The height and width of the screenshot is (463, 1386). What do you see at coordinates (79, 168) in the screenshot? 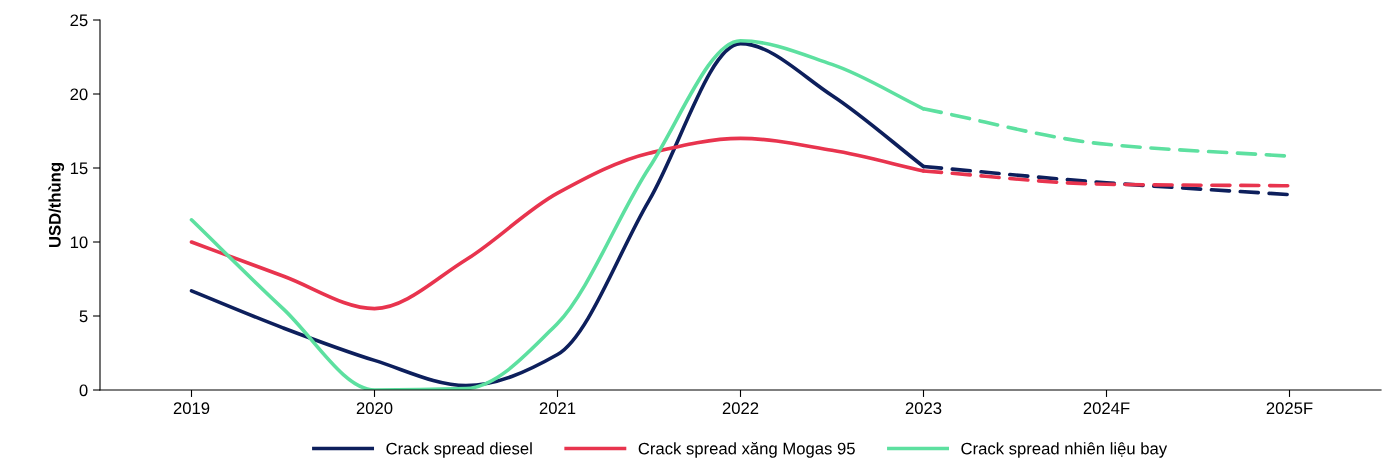
I see `y-tick-label: 15` at bounding box center [79, 168].